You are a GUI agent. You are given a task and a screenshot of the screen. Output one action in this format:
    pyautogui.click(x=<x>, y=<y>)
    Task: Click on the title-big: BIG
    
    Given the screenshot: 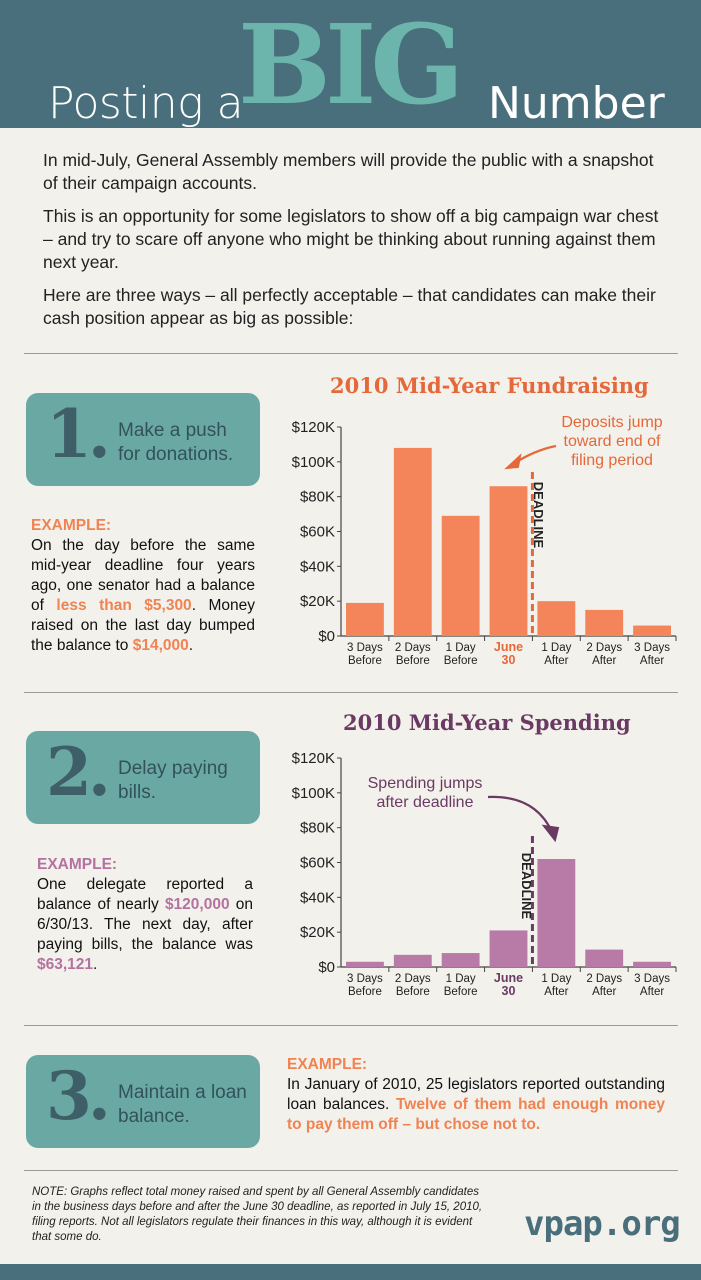 What is the action you would take?
    pyautogui.click(x=351, y=64)
    